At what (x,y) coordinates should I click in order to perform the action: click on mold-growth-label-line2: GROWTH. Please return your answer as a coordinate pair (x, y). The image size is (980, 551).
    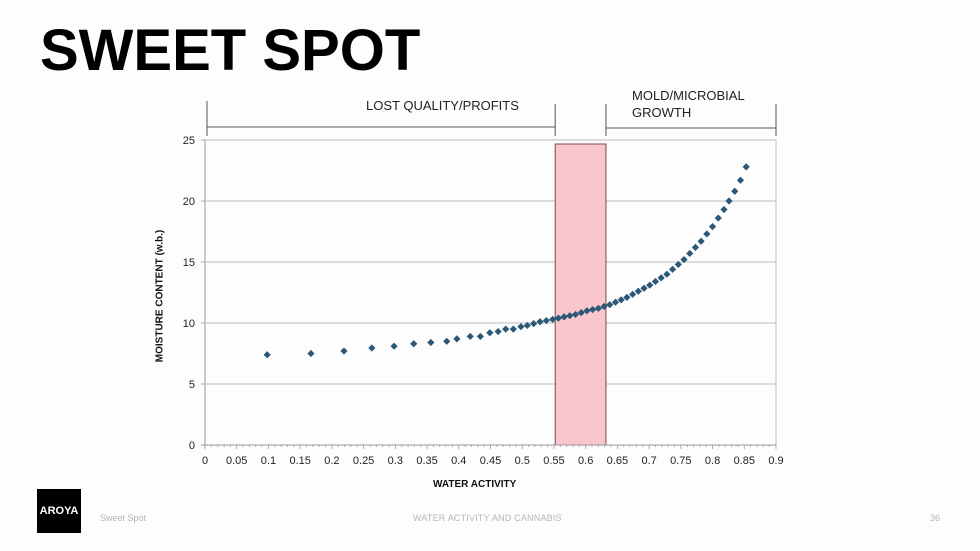
    Looking at the image, I should click on (662, 112).